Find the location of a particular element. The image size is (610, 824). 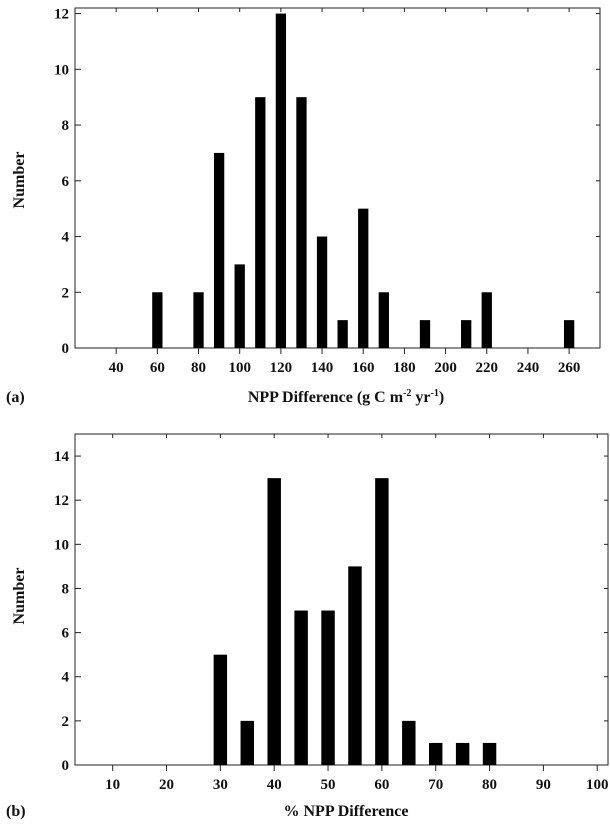

panel-b-y-tick-label-0: 0 is located at coordinates (66, 766).